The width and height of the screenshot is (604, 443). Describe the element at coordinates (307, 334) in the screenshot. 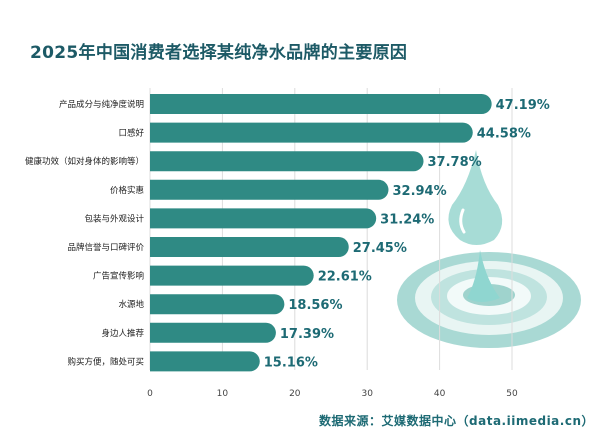

I see `data-label: 17.39%` at that location.